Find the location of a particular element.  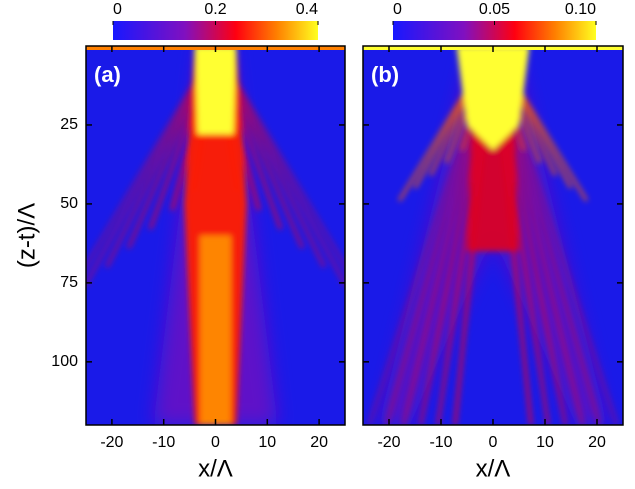

y-axis-label: (z-t)/Λ is located at coordinates (26, 235).